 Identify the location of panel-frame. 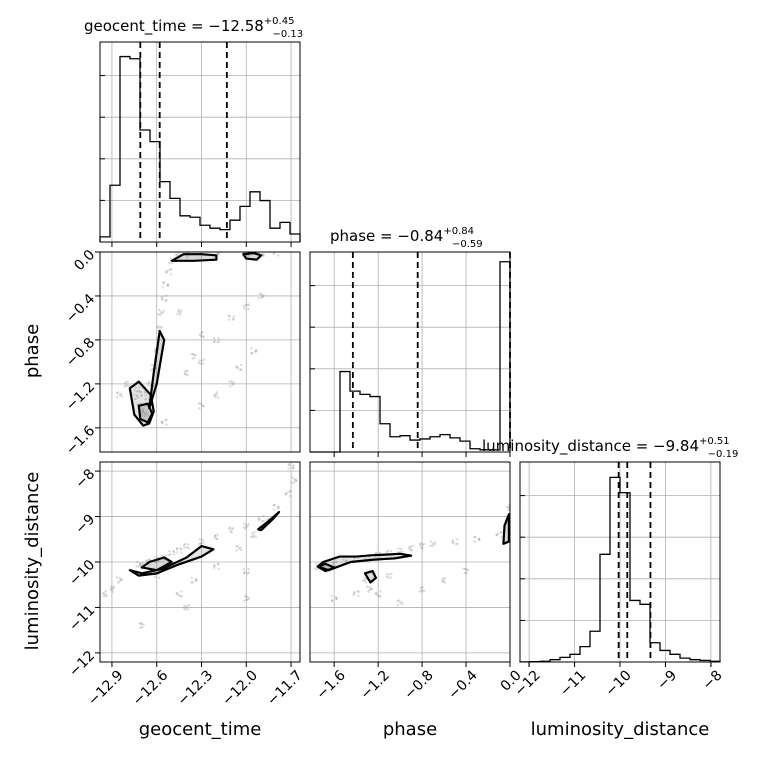
(410, 562).